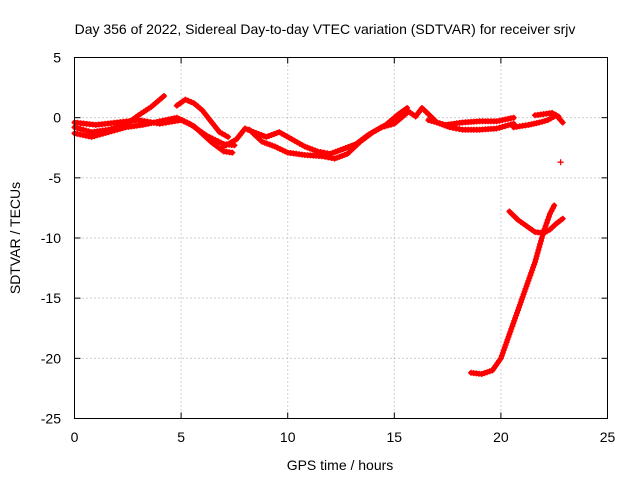 This screenshot has height=480, width=640. I want to click on y-tick-label: -5, so click(55, 178).